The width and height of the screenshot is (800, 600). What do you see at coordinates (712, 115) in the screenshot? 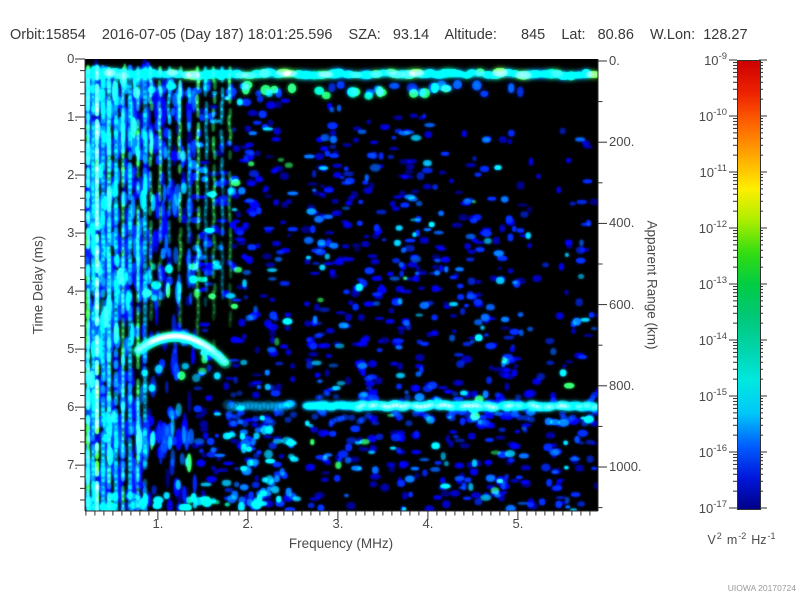
I see `colorbar-tick-label: 10-10` at bounding box center [712, 115].